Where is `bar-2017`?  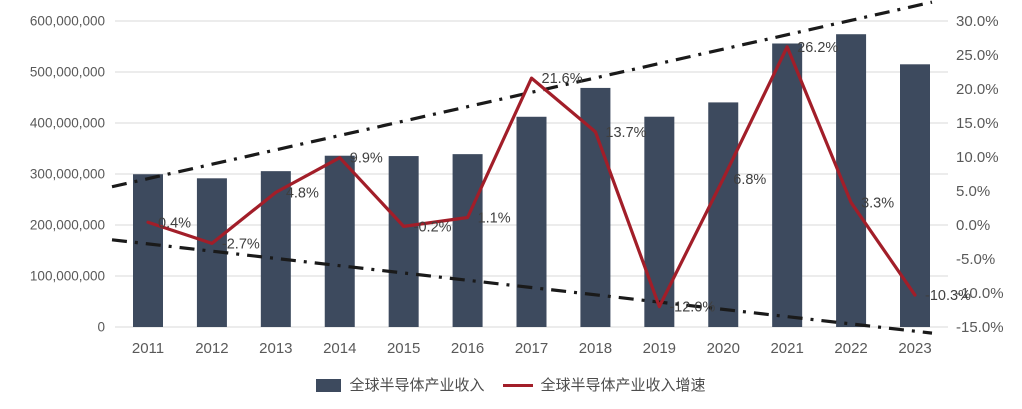
bar-2017 is located at coordinates (531, 221).